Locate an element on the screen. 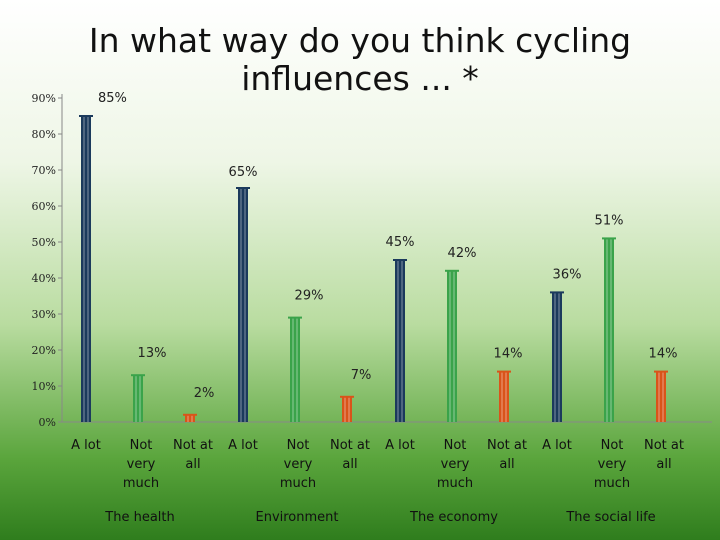 This screenshot has width=720, height=540. group-label: Environment is located at coordinates (296, 517).